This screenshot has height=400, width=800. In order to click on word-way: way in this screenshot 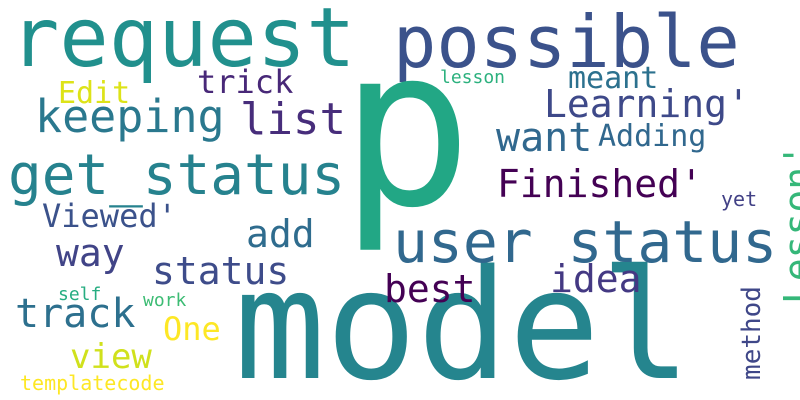, I will do `click(90, 253)`.